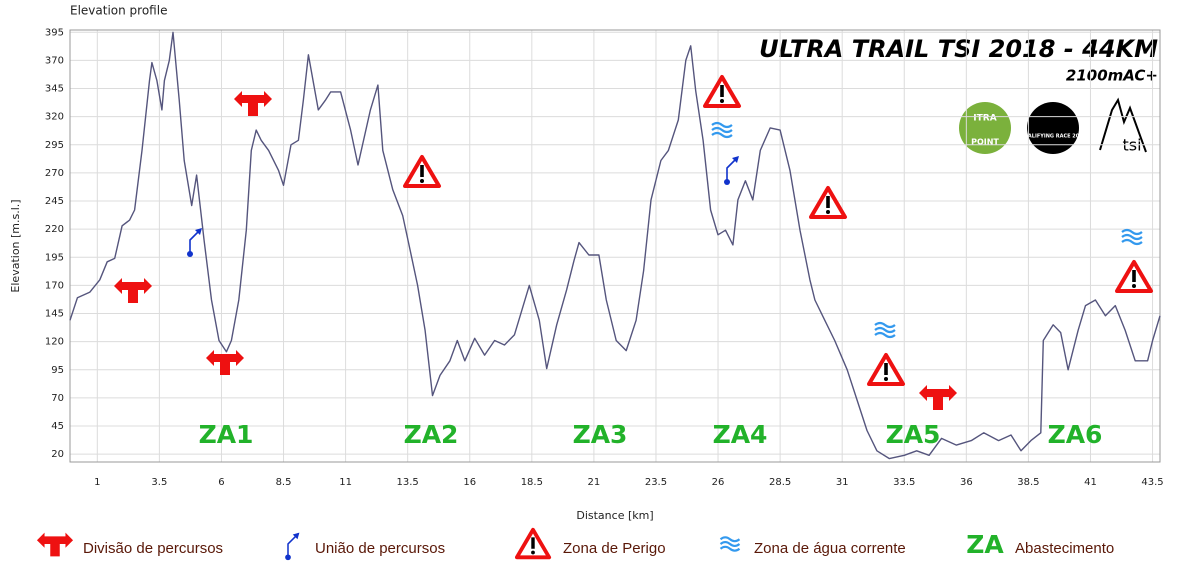  I want to click on x-tick-label: 3.5, so click(159, 482).